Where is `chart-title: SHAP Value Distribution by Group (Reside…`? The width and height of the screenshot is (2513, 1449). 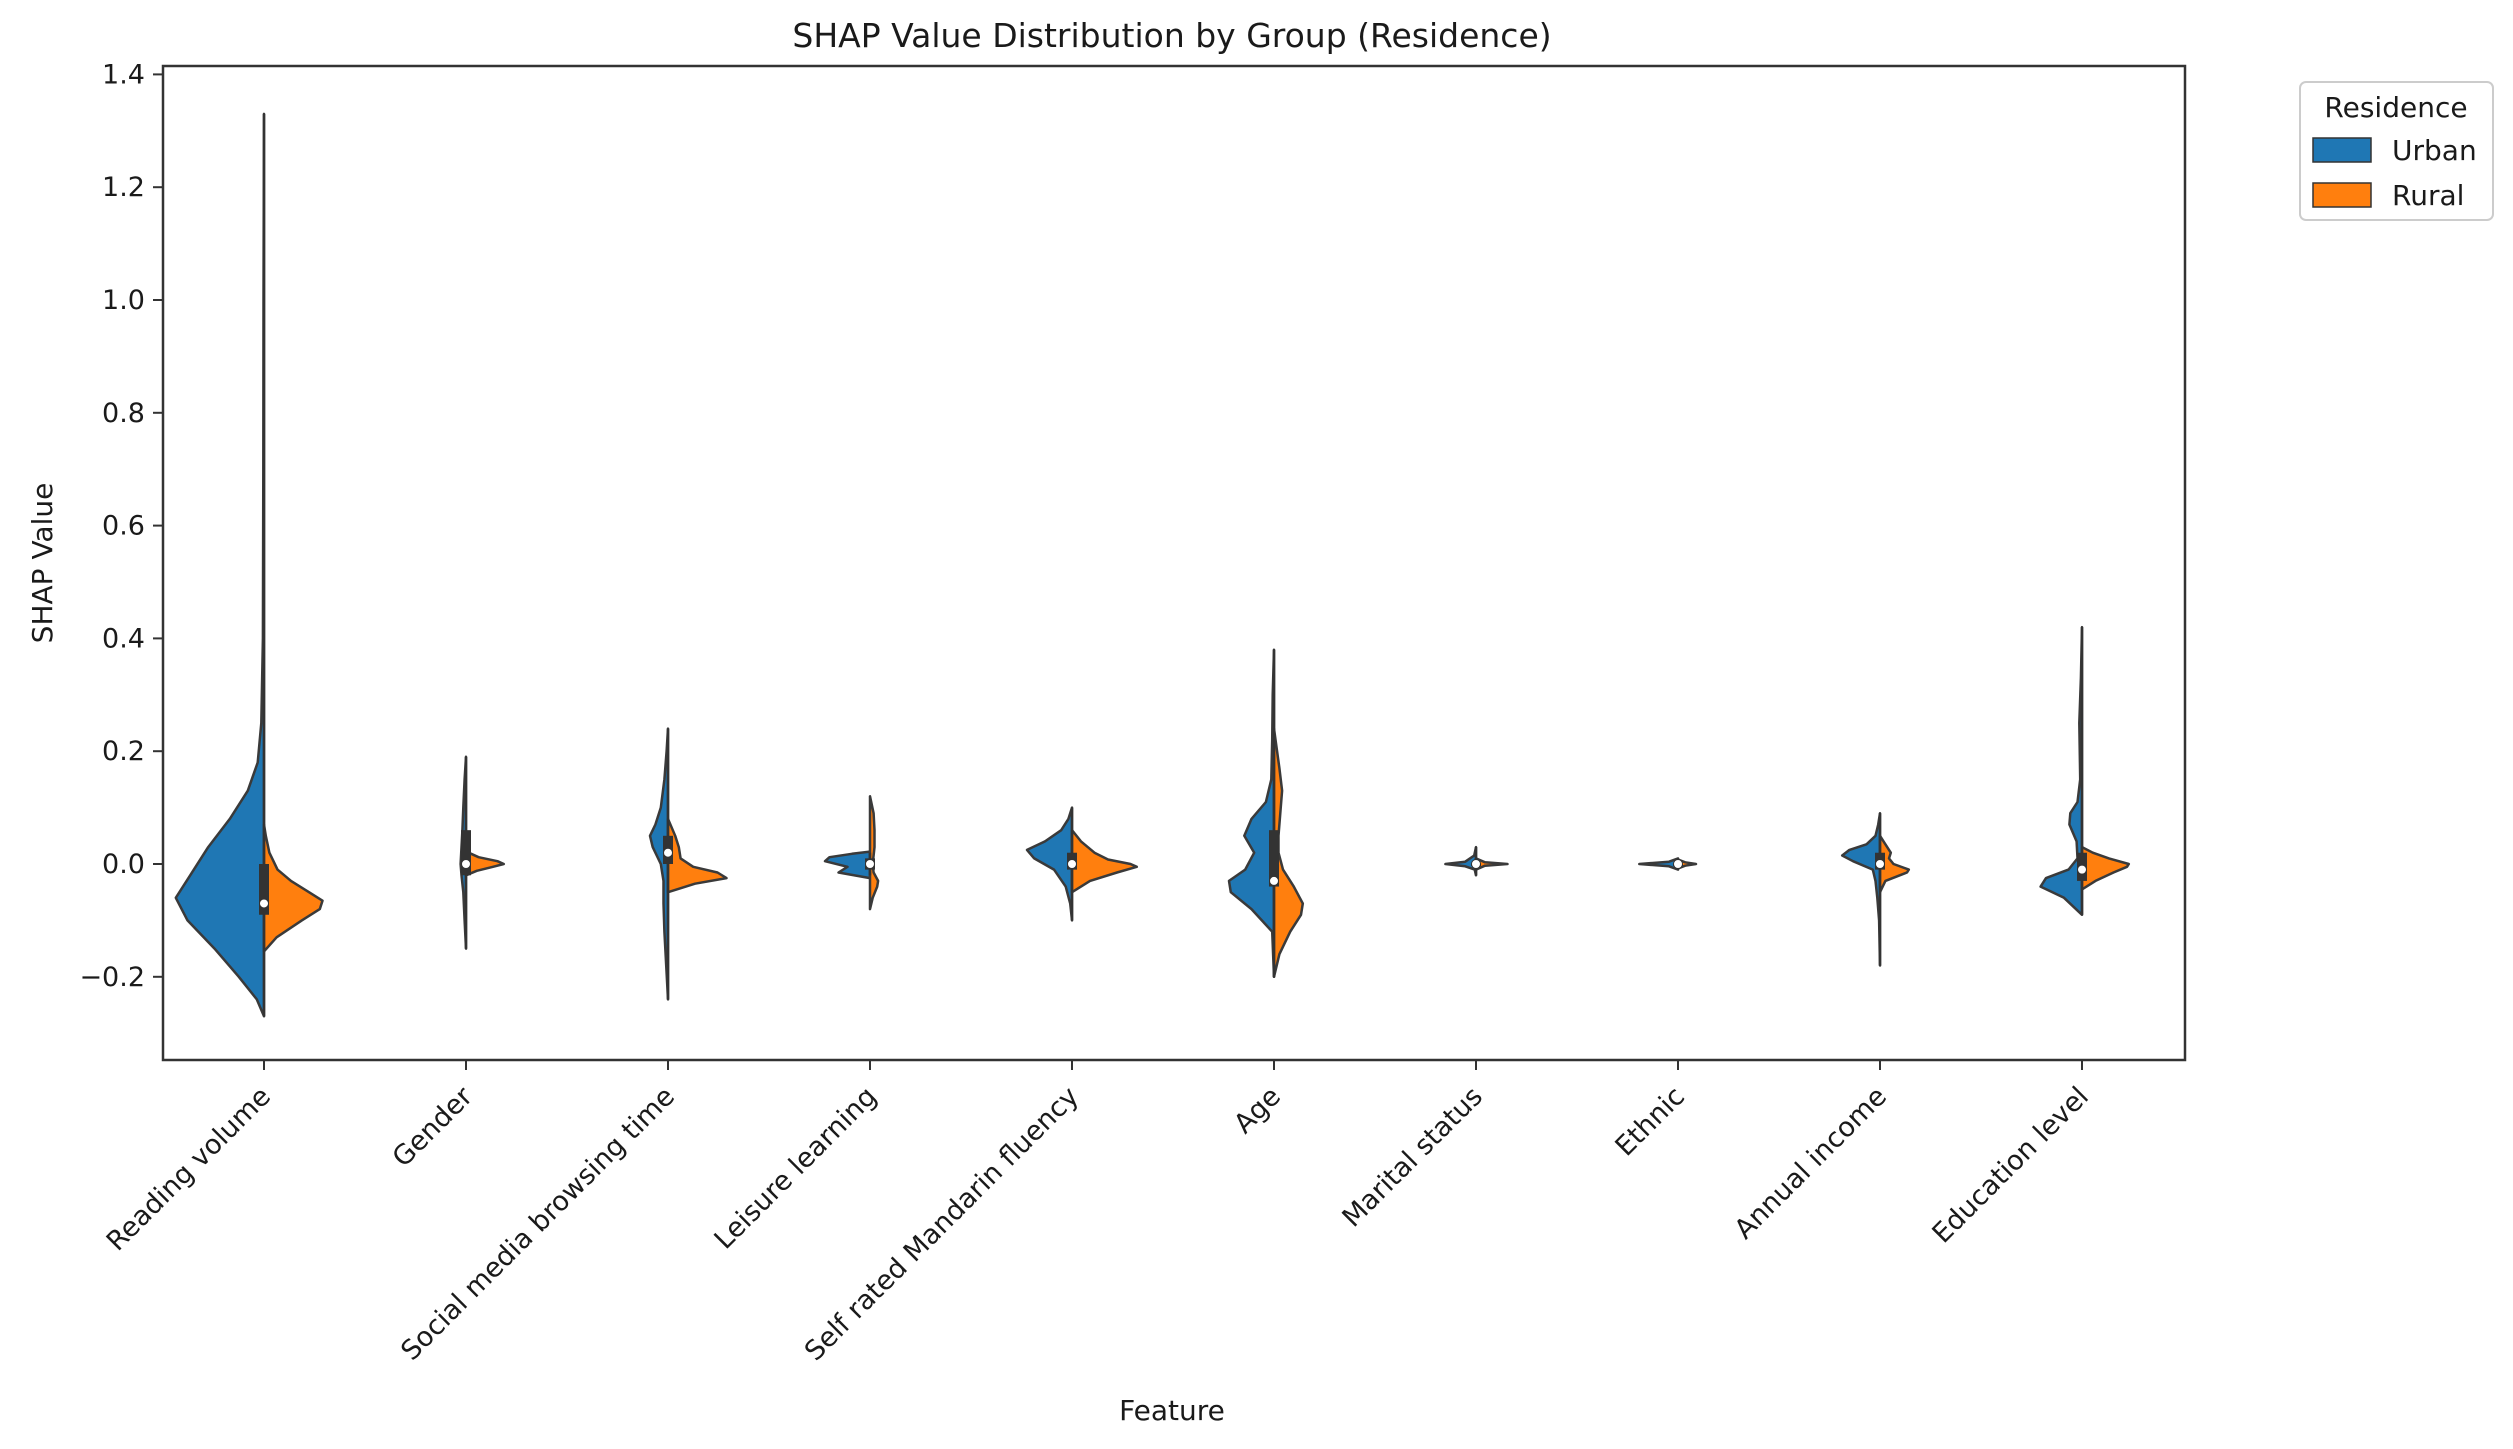
chart-title: SHAP Value Distribution by Group (Reside… is located at coordinates (1171, 35).